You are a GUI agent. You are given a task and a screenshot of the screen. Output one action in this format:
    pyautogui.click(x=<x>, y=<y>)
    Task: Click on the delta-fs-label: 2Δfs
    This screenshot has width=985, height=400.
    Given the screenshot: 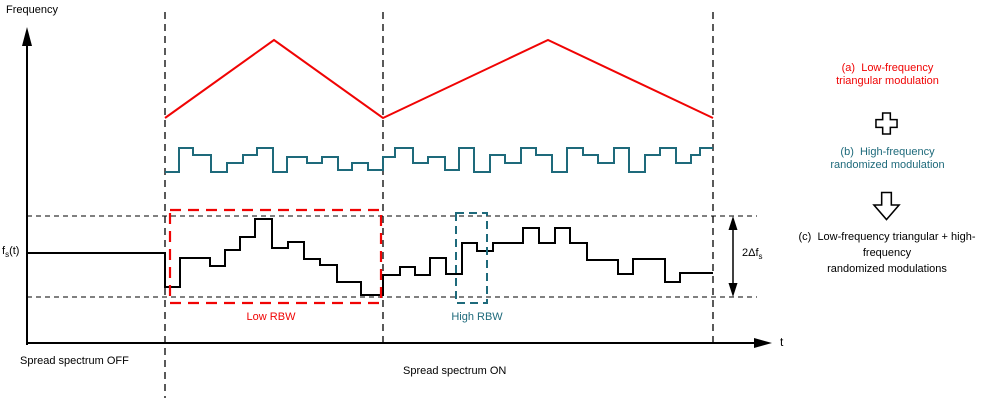 What is the action you would take?
    pyautogui.click(x=752, y=255)
    